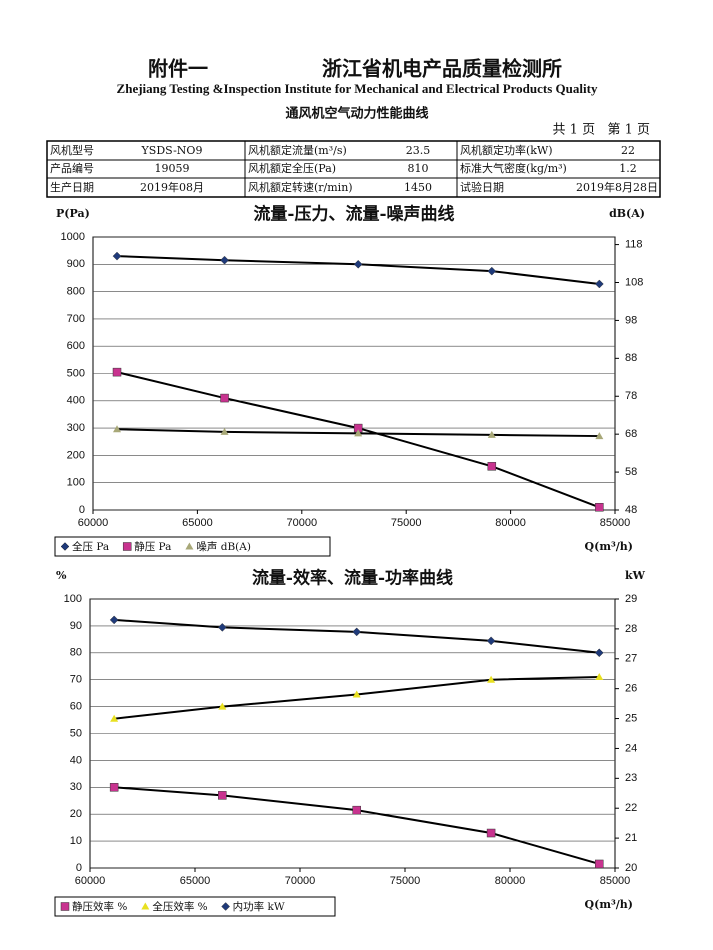 The image size is (713, 950). I want to click on y-tick-label: 50, so click(76, 733).